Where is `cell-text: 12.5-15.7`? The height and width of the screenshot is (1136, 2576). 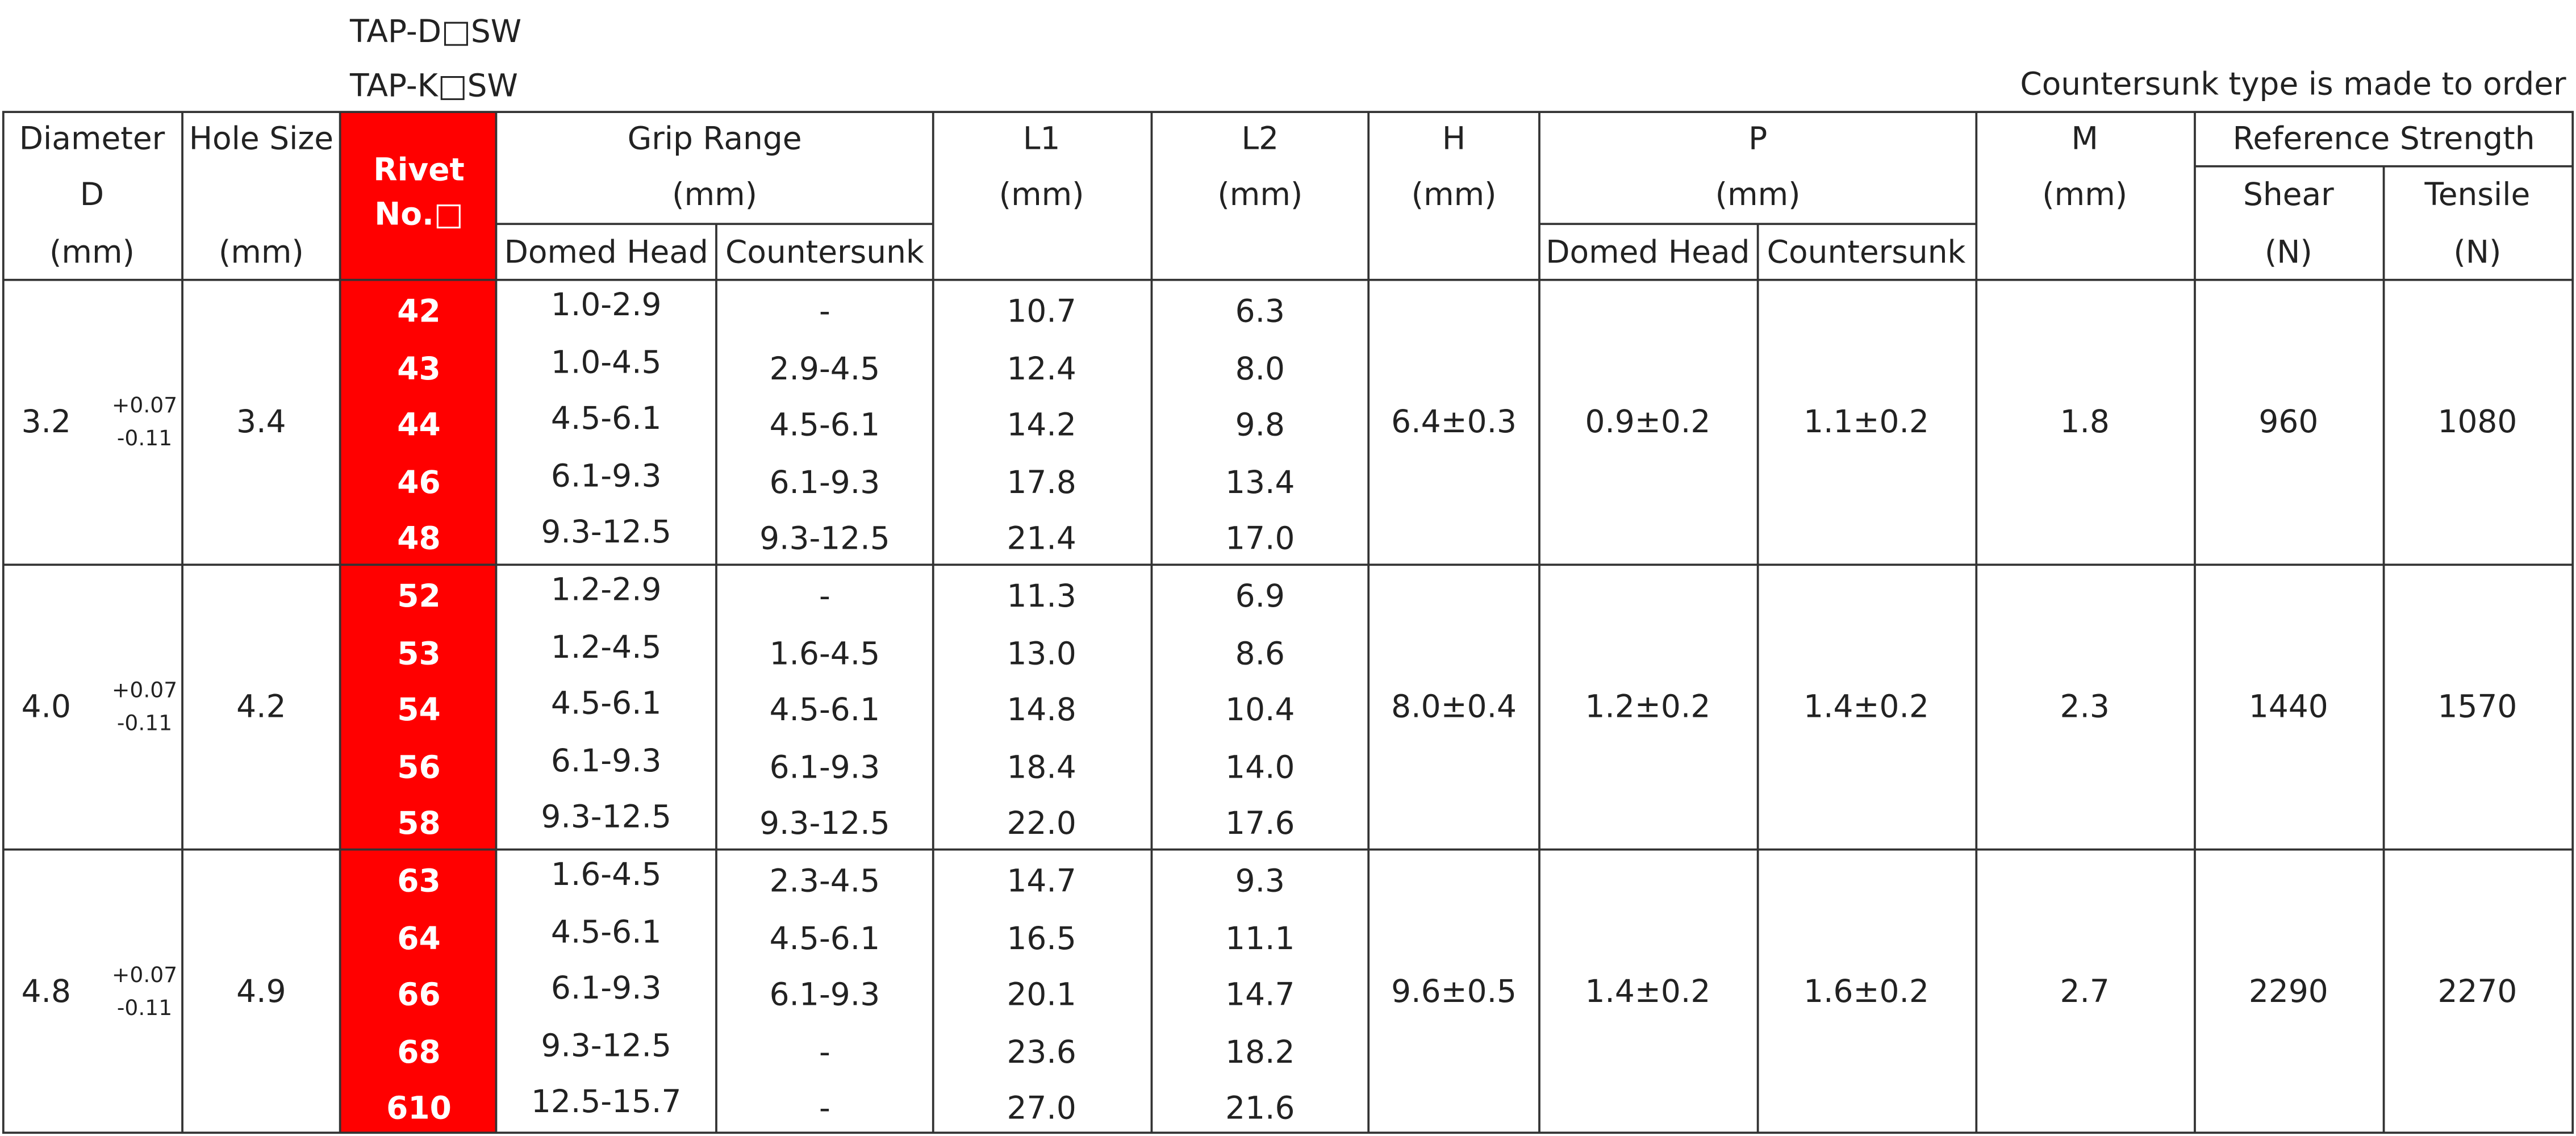
cell-text: 12.5-15.7 is located at coordinates (607, 1102).